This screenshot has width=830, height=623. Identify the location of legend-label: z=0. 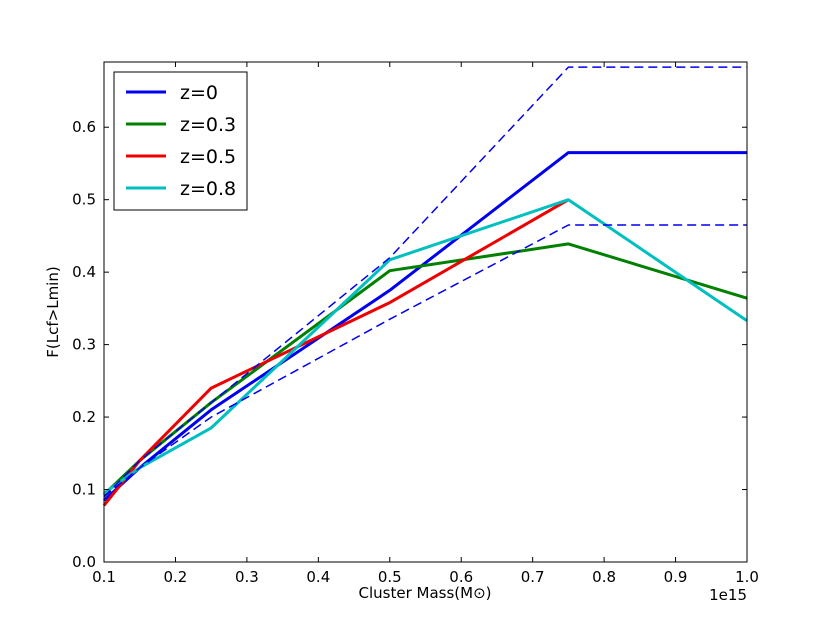
(199, 93).